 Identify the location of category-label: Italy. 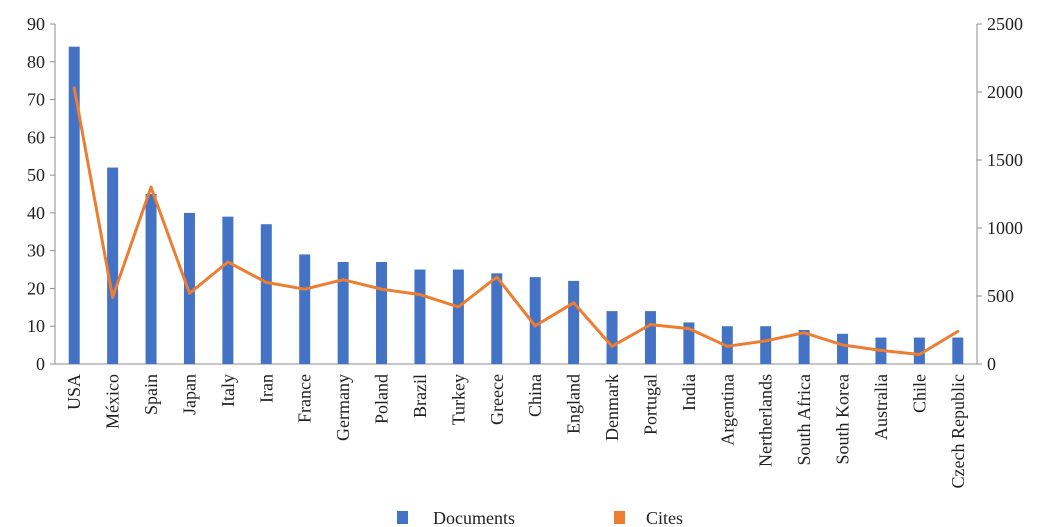
(228, 390).